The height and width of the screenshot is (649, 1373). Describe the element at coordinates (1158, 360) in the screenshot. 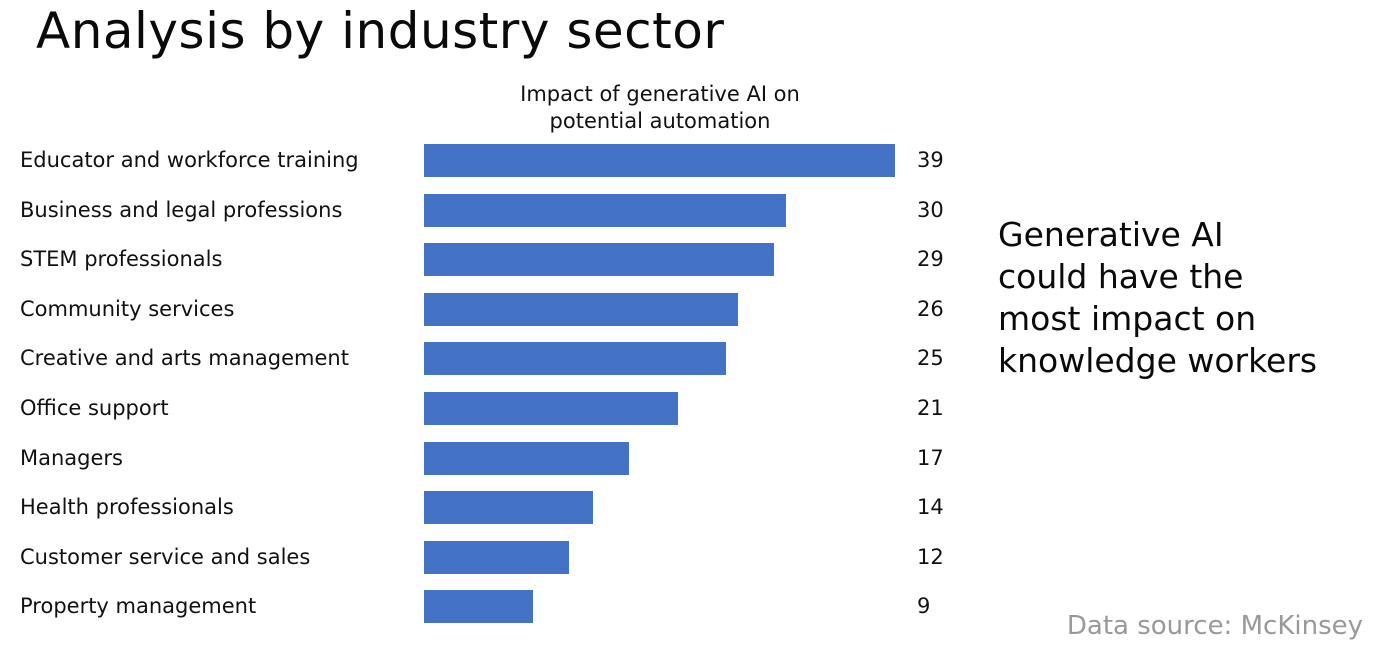

I see `callout-line: knowledge workers` at that location.